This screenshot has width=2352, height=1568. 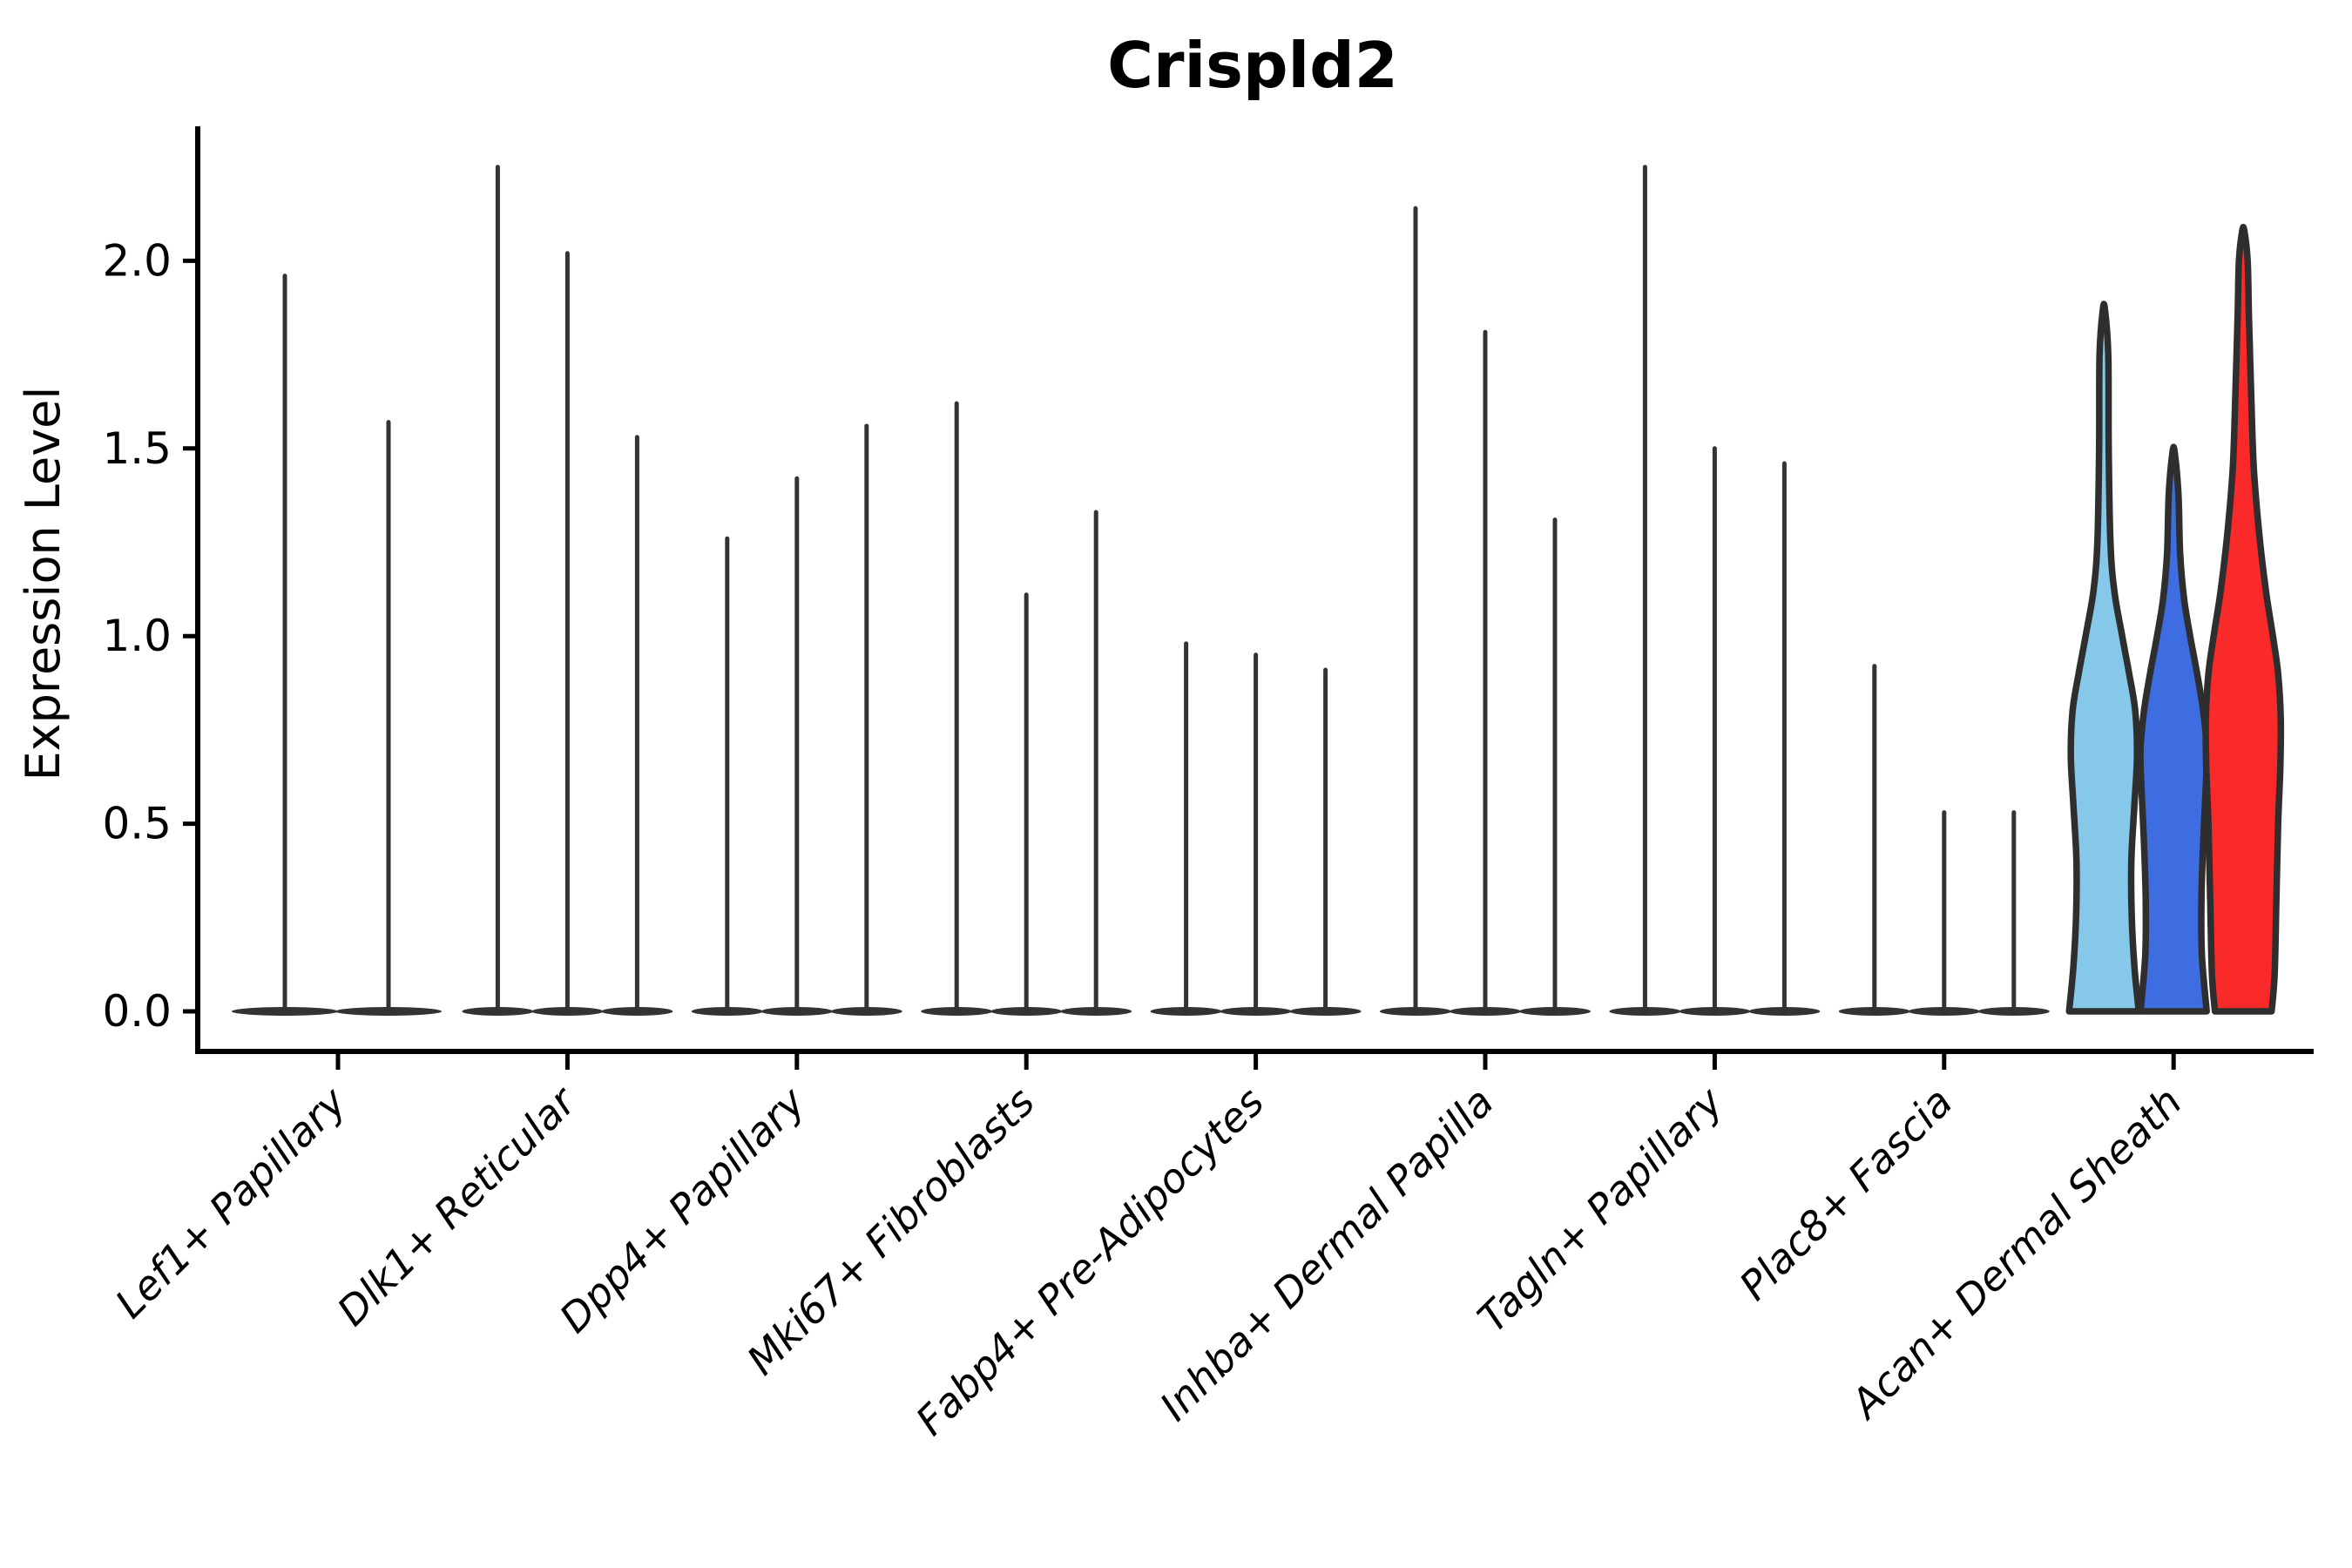 What do you see at coordinates (1845, 1193) in the screenshot?
I see `x-tick-label: Plac8+ Fascia` at bounding box center [1845, 1193].